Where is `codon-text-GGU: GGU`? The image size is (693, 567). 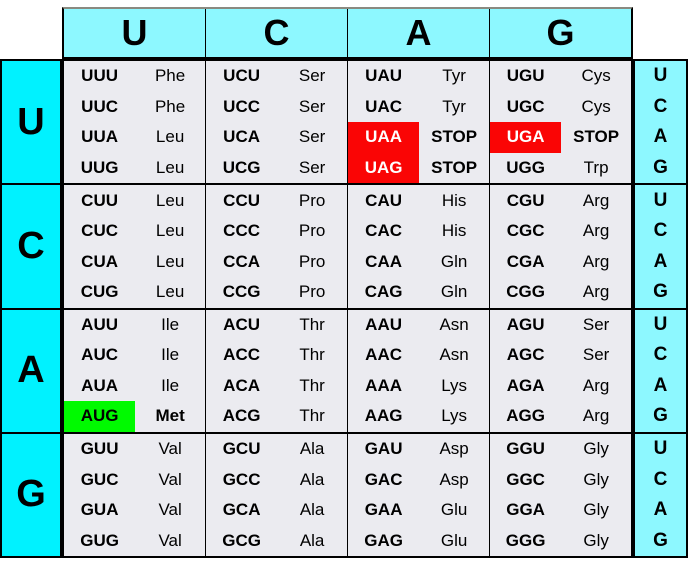
codon-text-GGU: GGU is located at coordinates (525, 449).